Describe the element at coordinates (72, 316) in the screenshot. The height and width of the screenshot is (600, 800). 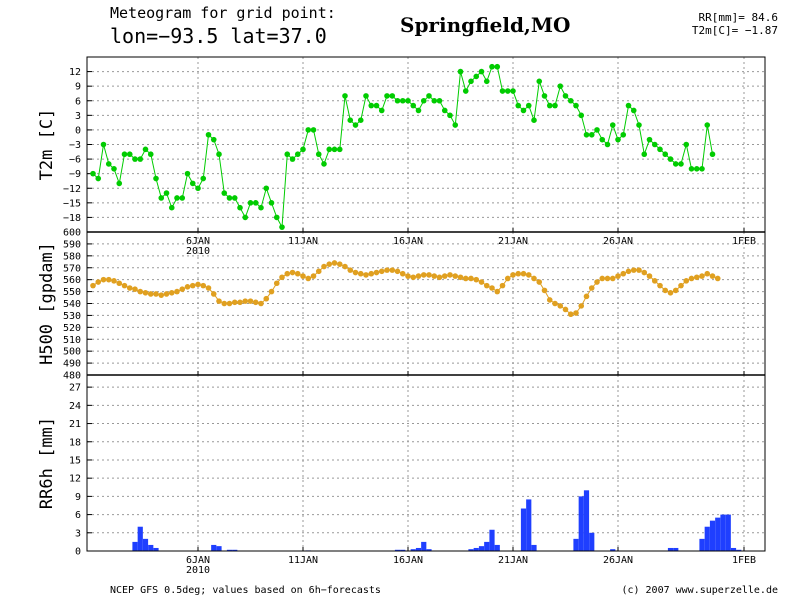
I see `y-tick-label: 530` at that location.